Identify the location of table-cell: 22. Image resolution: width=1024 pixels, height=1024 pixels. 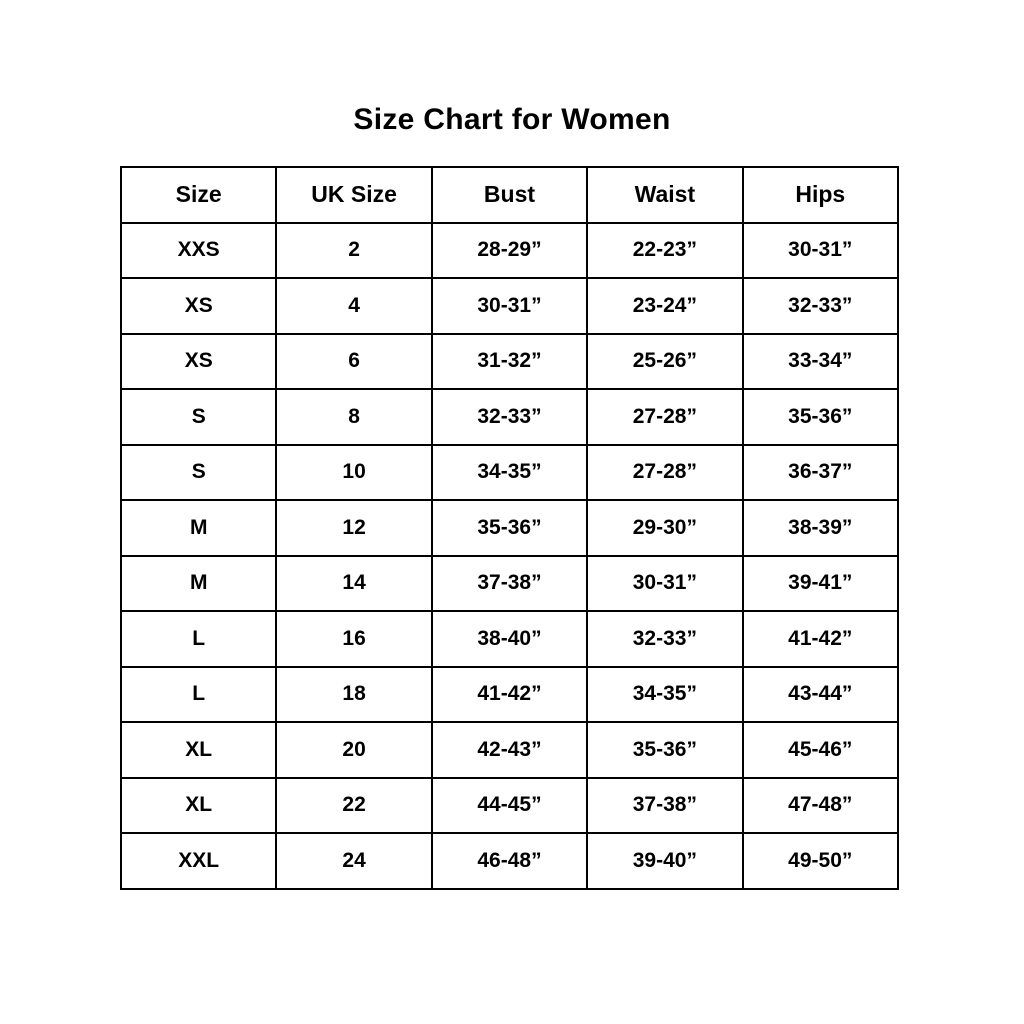
(354, 805).